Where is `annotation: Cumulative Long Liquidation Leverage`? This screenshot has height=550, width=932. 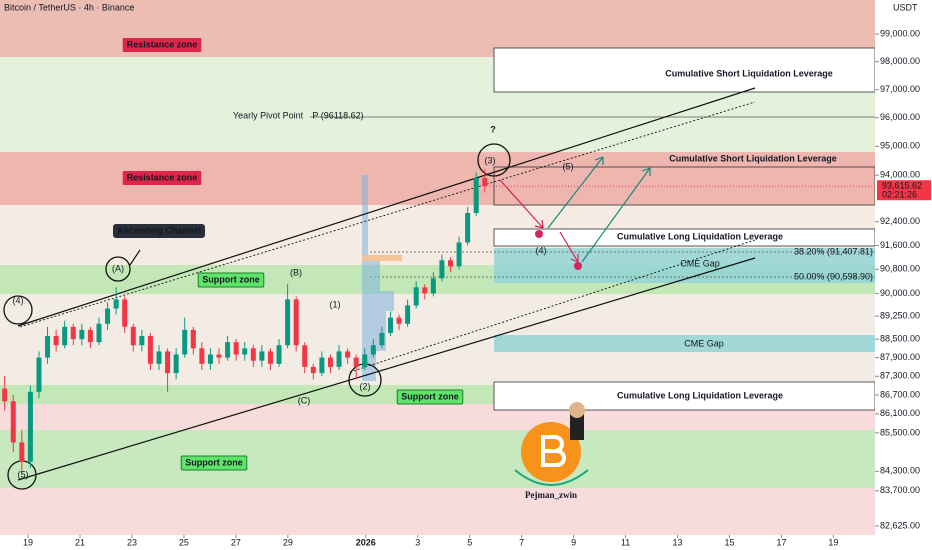
annotation: Cumulative Long Liquidation Leverage is located at coordinates (700, 236).